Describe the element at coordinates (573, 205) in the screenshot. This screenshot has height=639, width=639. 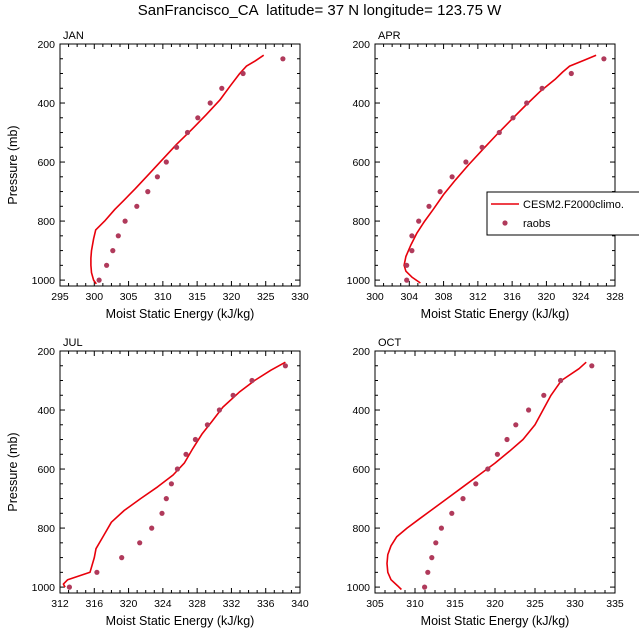
I see `legend-label: CESM2.F2000climo.` at that location.